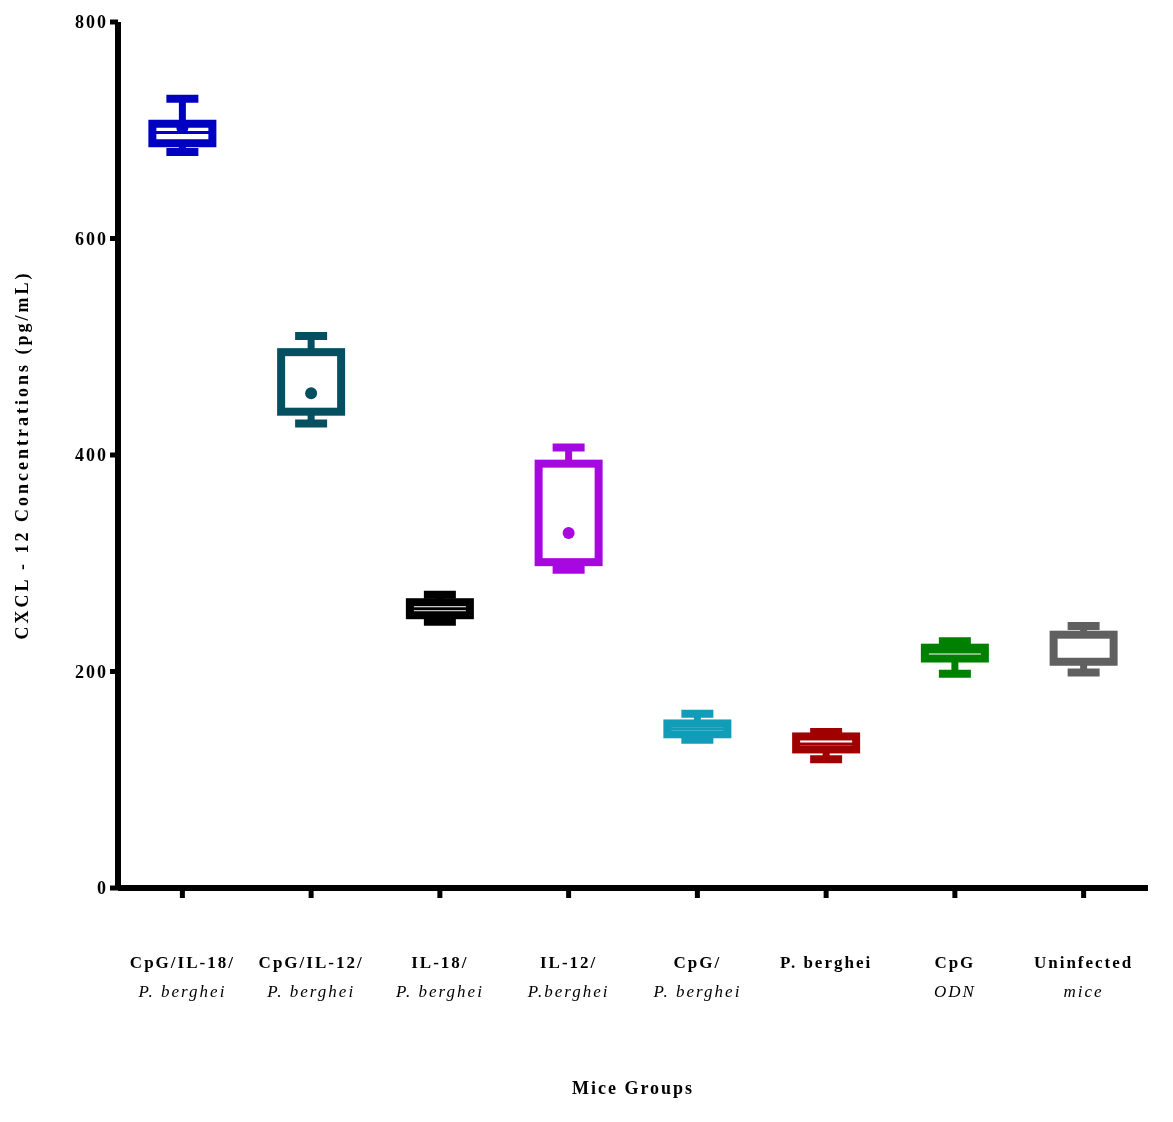 Image resolution: width=1173 pixels, height=1122 pixels. Describe the element at coordinates (91, 455) in the screenshot. I see `y-tick-label: 400` at that location.